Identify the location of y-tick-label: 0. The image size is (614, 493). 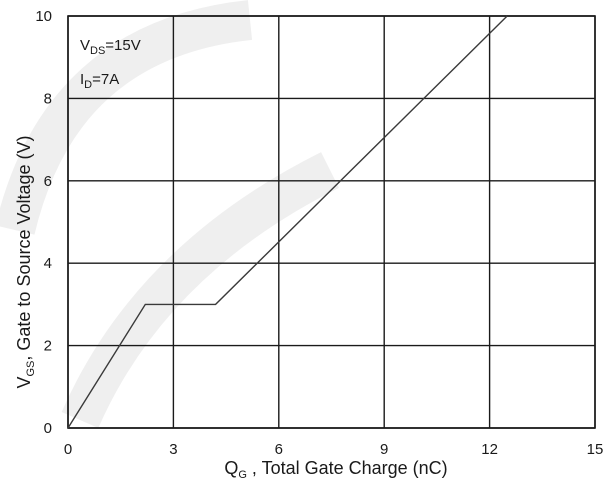
(48, 428).